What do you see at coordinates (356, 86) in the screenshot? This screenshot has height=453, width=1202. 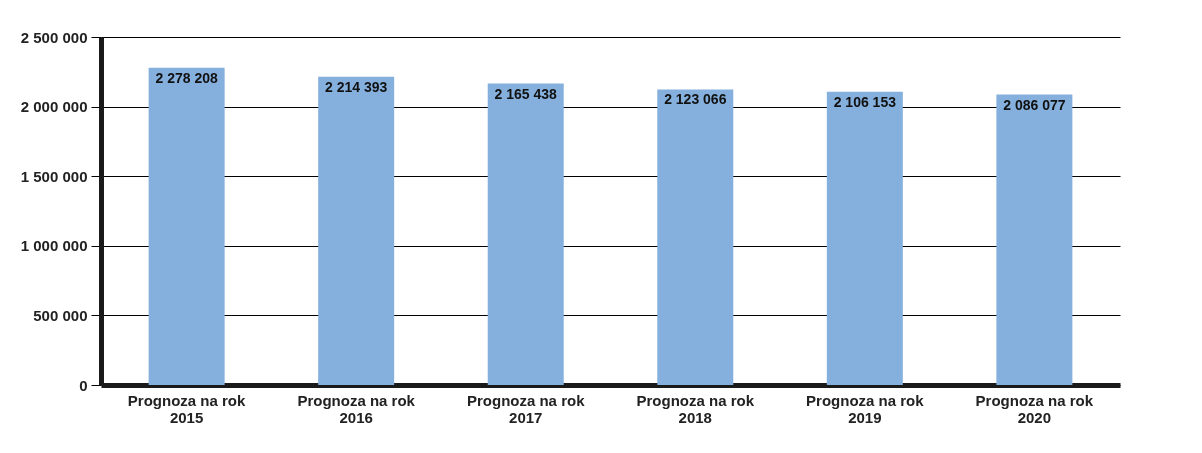 I see `data-label: 2 214 393` at bounding box center [356, 86].